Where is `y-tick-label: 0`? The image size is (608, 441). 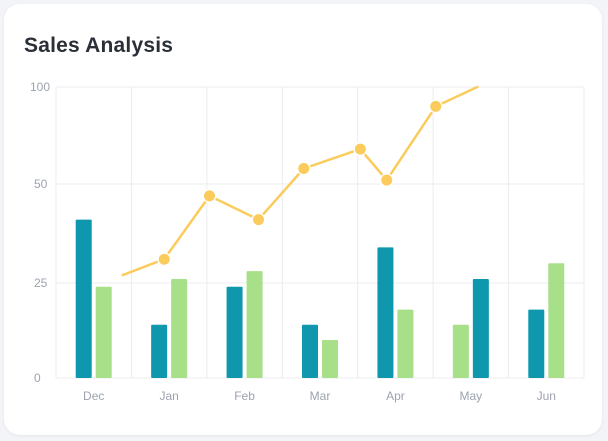 y-tick-label: 0 is located at coordinates (37, 378).